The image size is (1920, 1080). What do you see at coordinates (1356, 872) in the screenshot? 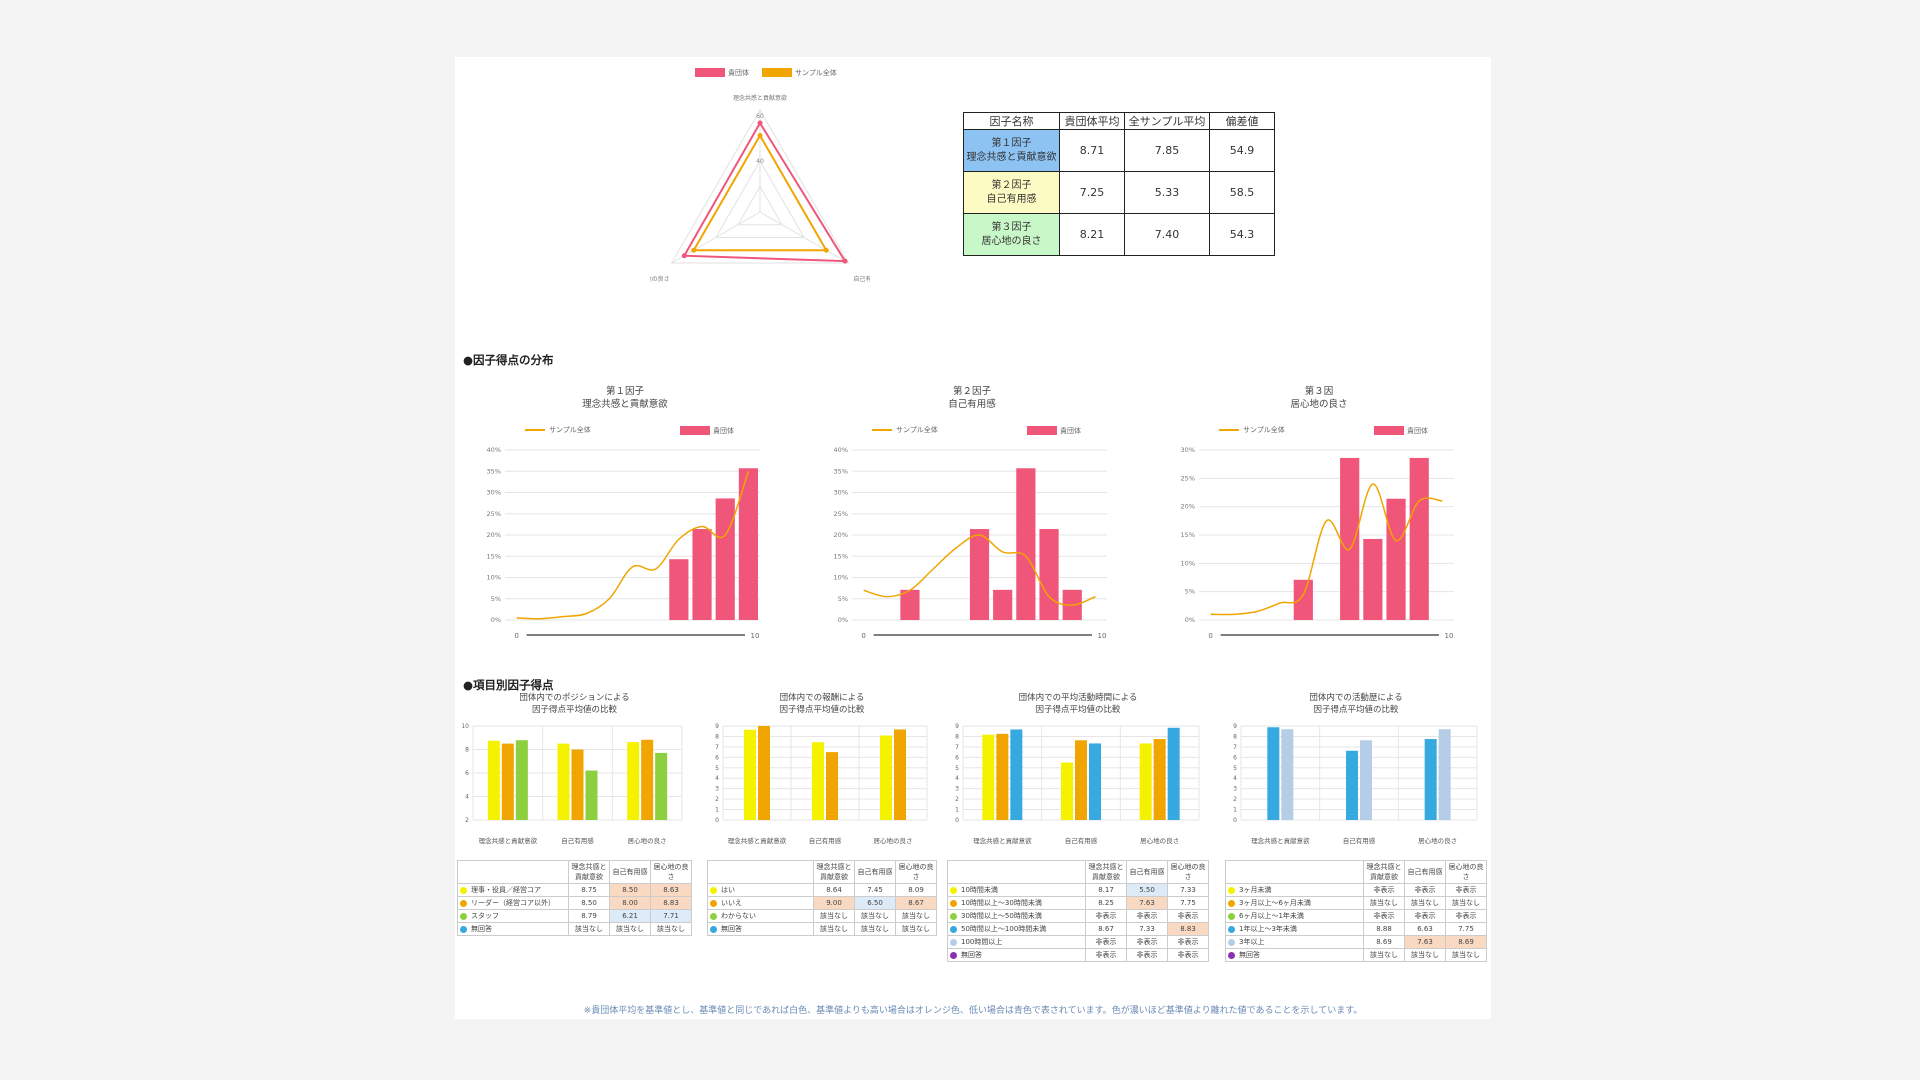
I see `table-header-row: 理念共感と貢献意欲 自己有用感 居心地の良さ` at bounding box center [1356, 872].